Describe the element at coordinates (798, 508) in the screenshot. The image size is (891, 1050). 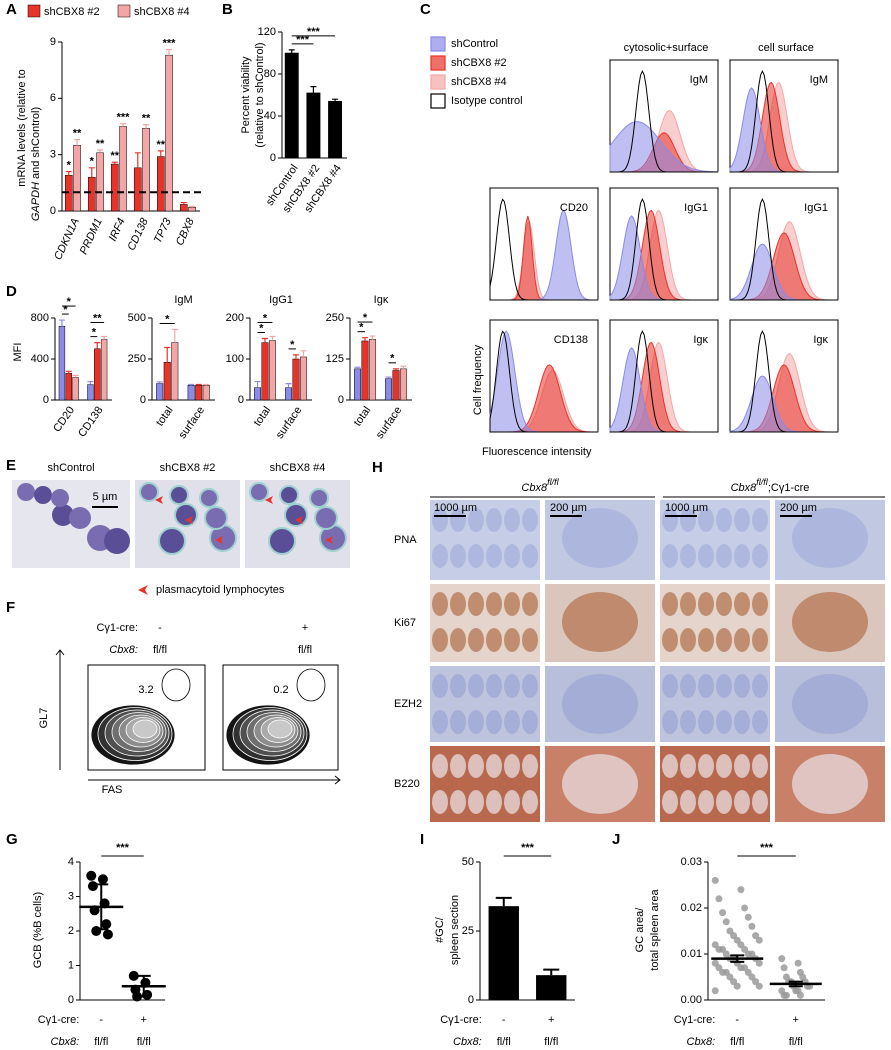
I see `scale-bar-label: 200 µm` at that location.